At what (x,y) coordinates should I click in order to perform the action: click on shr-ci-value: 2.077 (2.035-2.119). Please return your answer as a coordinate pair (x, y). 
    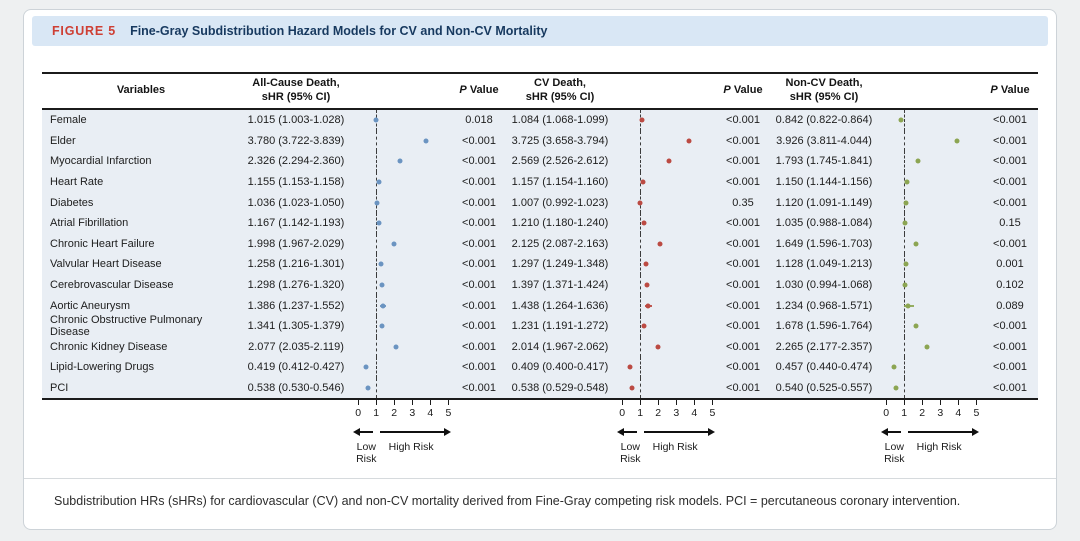
    Looking at the image, I should click on (296, 346).